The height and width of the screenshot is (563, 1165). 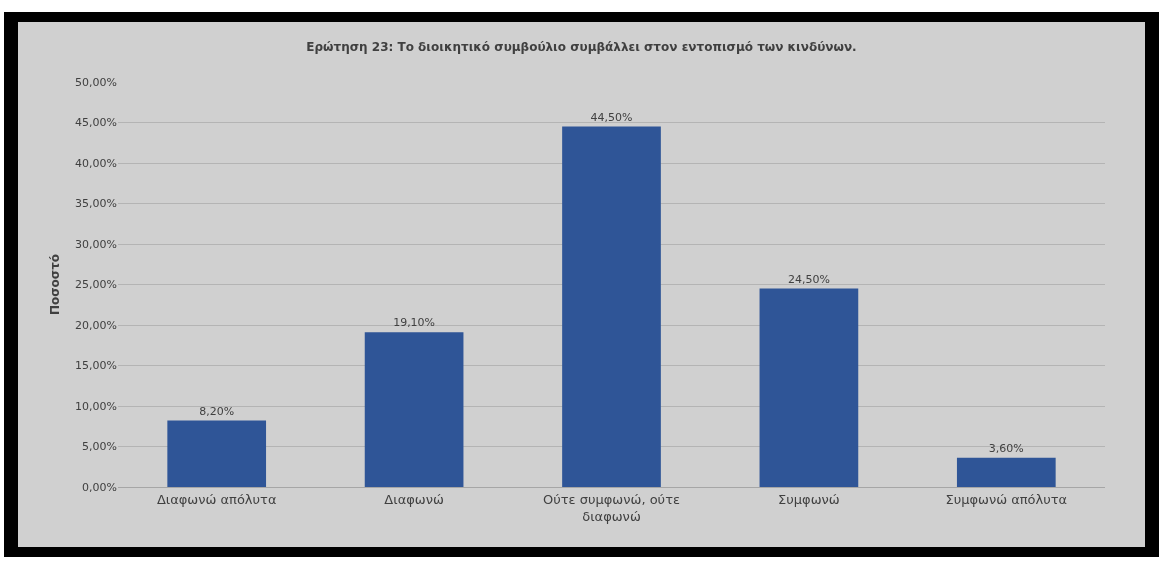 What do you see at coordinates (611, 117) in the screenshot?
I see `data-label: 44,50%` at bounding box center [611, 117].